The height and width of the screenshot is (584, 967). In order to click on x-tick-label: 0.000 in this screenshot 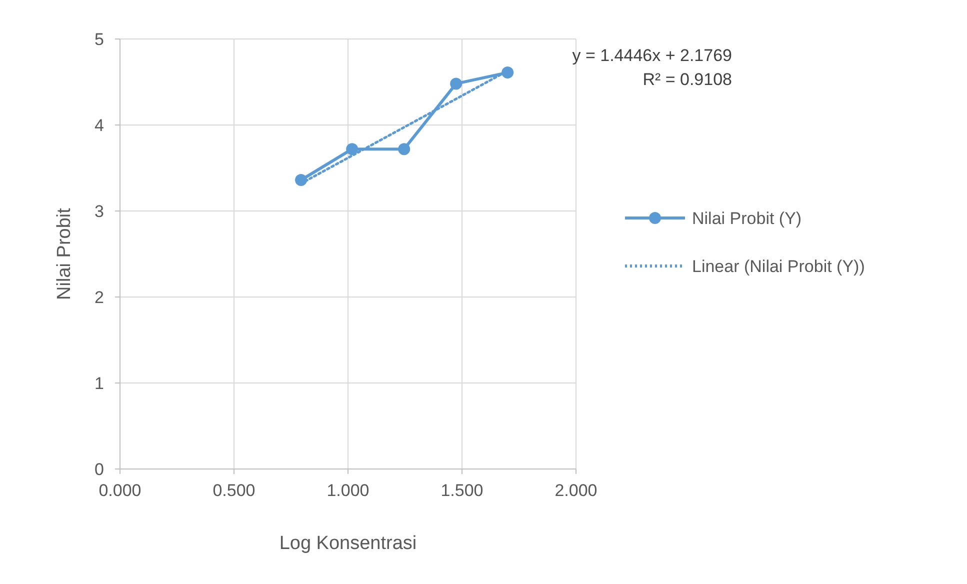, I will do `click(120, 490)`.